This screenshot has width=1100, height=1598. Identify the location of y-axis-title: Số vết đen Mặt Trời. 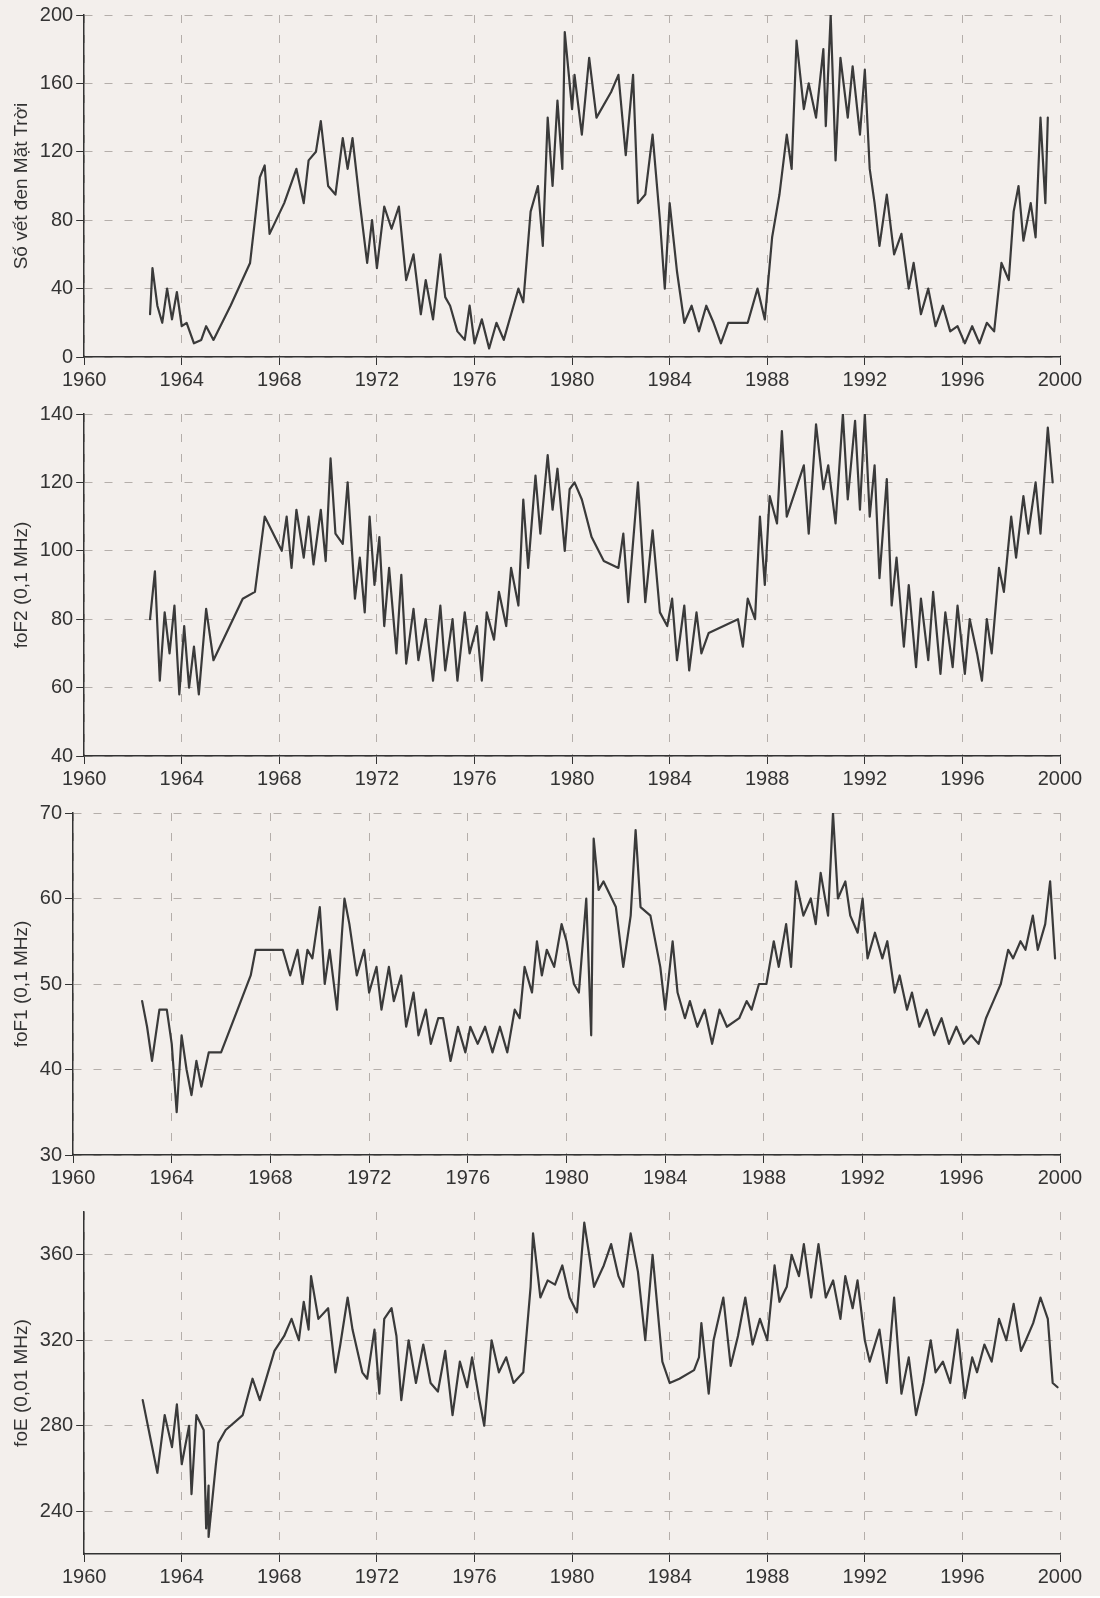
(20, 186).